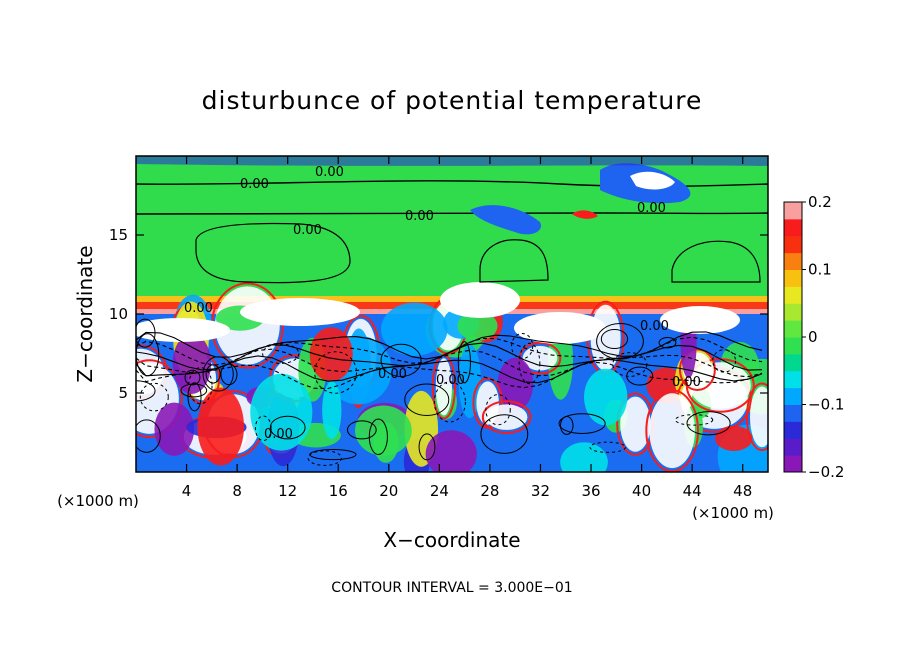 This screenshot has height=654, width=904. What do you see at coordinates (451, 588) in the screenshot?
I see `contour-interval-note: CONTOUR INTERVAL = 3.000E−01` at bounding box center [451, 588].